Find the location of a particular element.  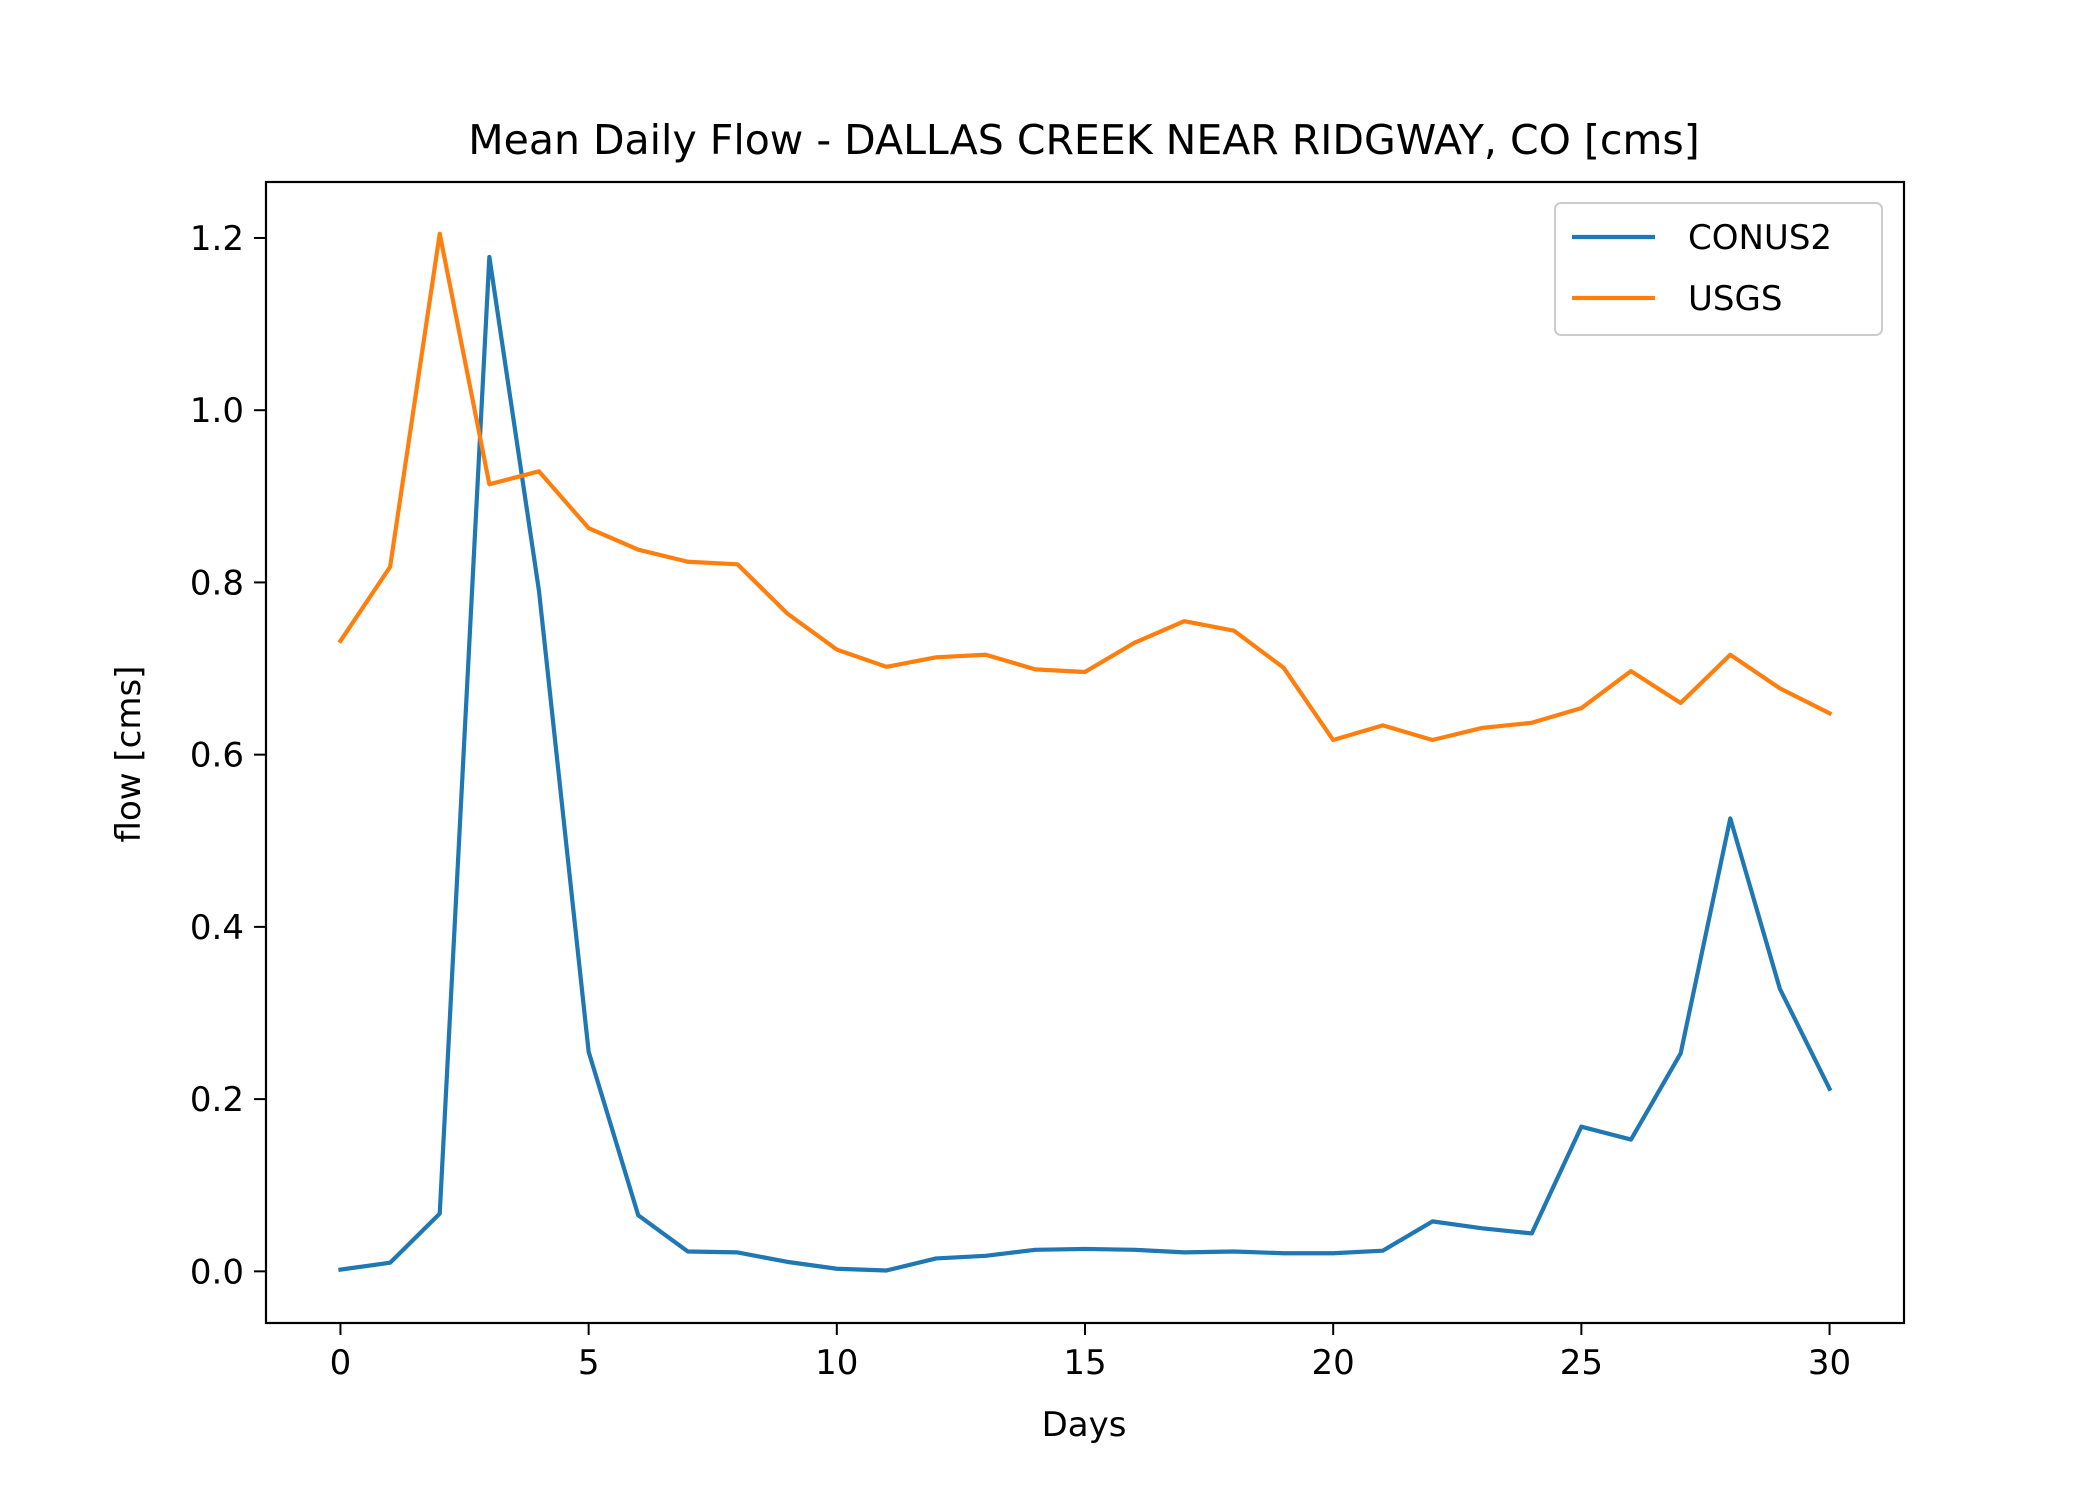

x-axis-label: Days is located at coordinates (1084, 1425).